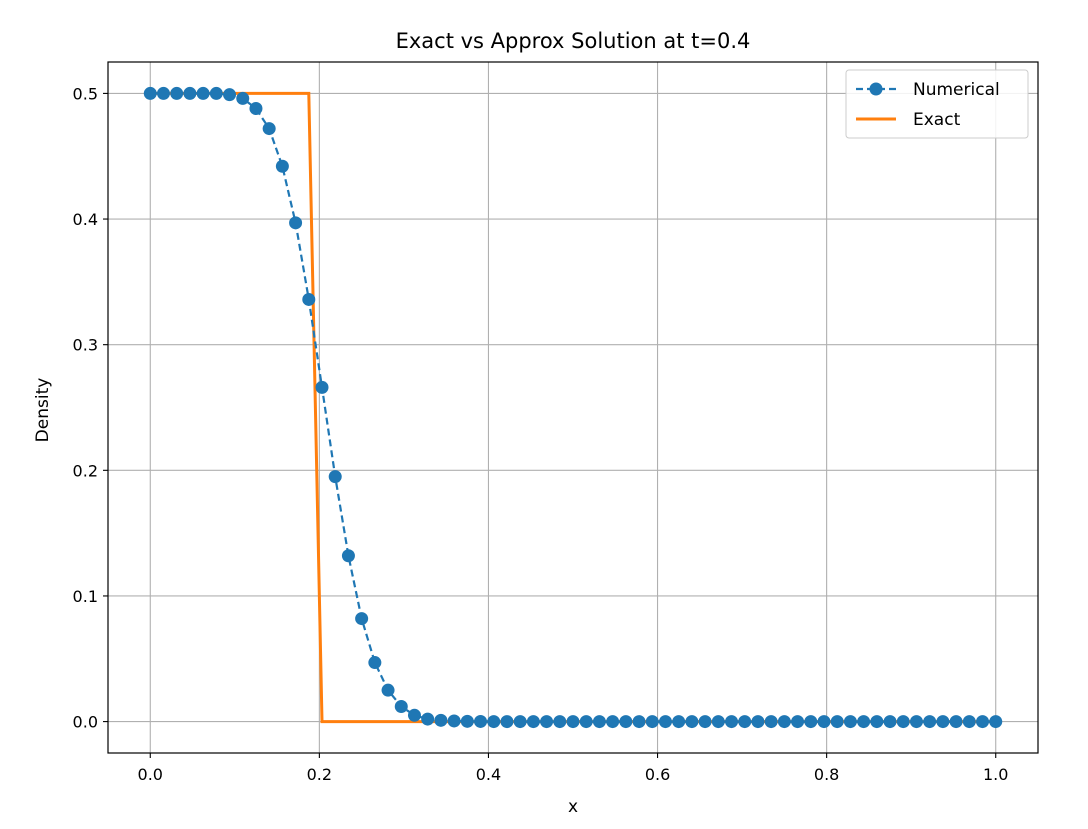 This screenshot has width=1088, height=829. What do you see at coordinates (995, 774) in the screenshot?
I see `x-tick-label: 1.0` at bounding box center [995, 774].